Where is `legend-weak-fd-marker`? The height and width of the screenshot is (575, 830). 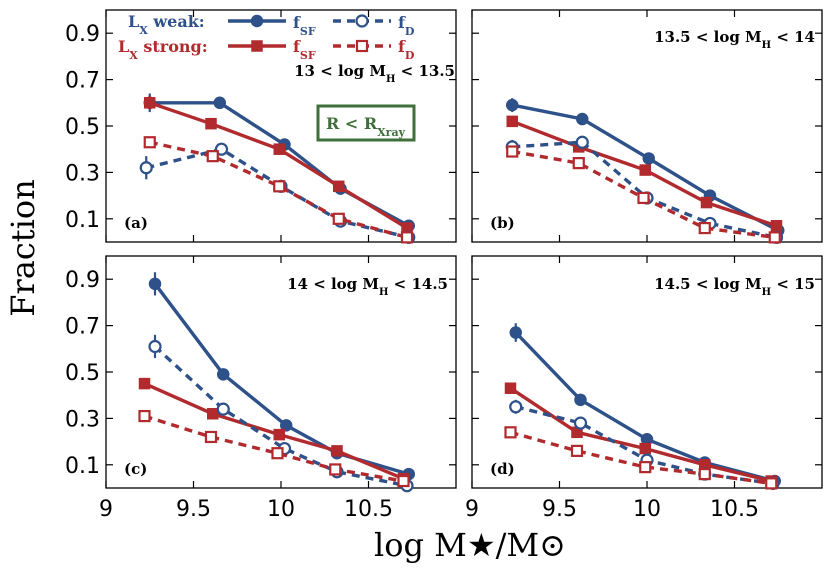 legend-weak-fd-marker is located at coordinates (362, 21).